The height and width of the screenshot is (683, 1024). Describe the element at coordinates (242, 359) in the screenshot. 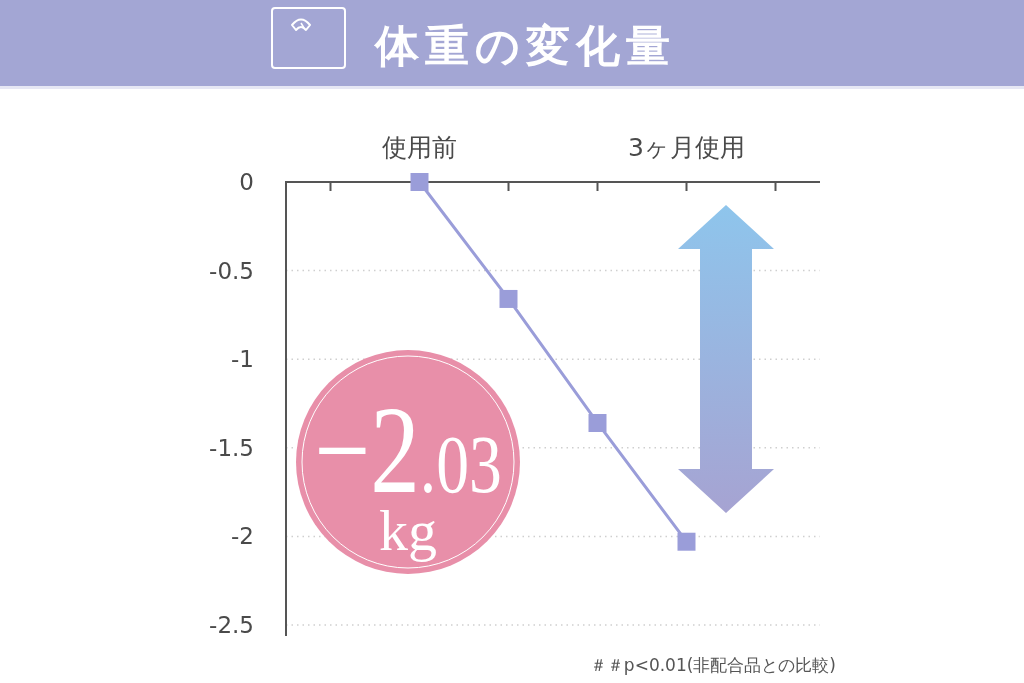

I see `y-tick-label: -1` at that location.